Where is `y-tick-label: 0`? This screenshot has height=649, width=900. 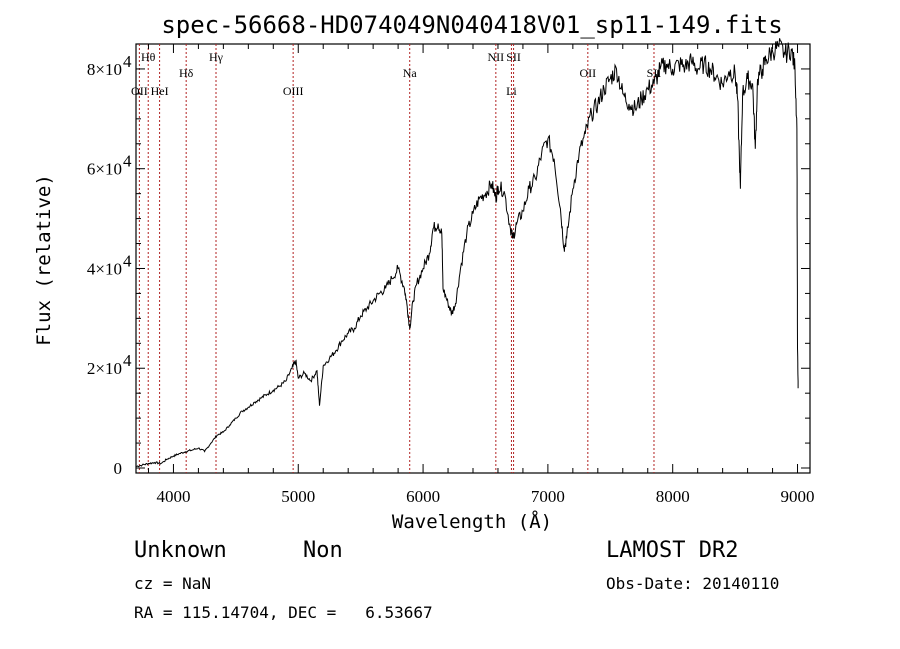
y-tick-label: 0 is located at coordinates (118, 468).